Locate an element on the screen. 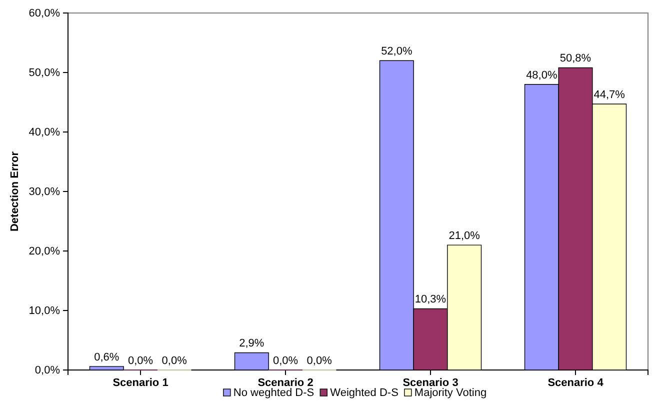 This screenshot has width=658, height=402. y-tick-label: 20,0% is located at coordinates (44, 252).